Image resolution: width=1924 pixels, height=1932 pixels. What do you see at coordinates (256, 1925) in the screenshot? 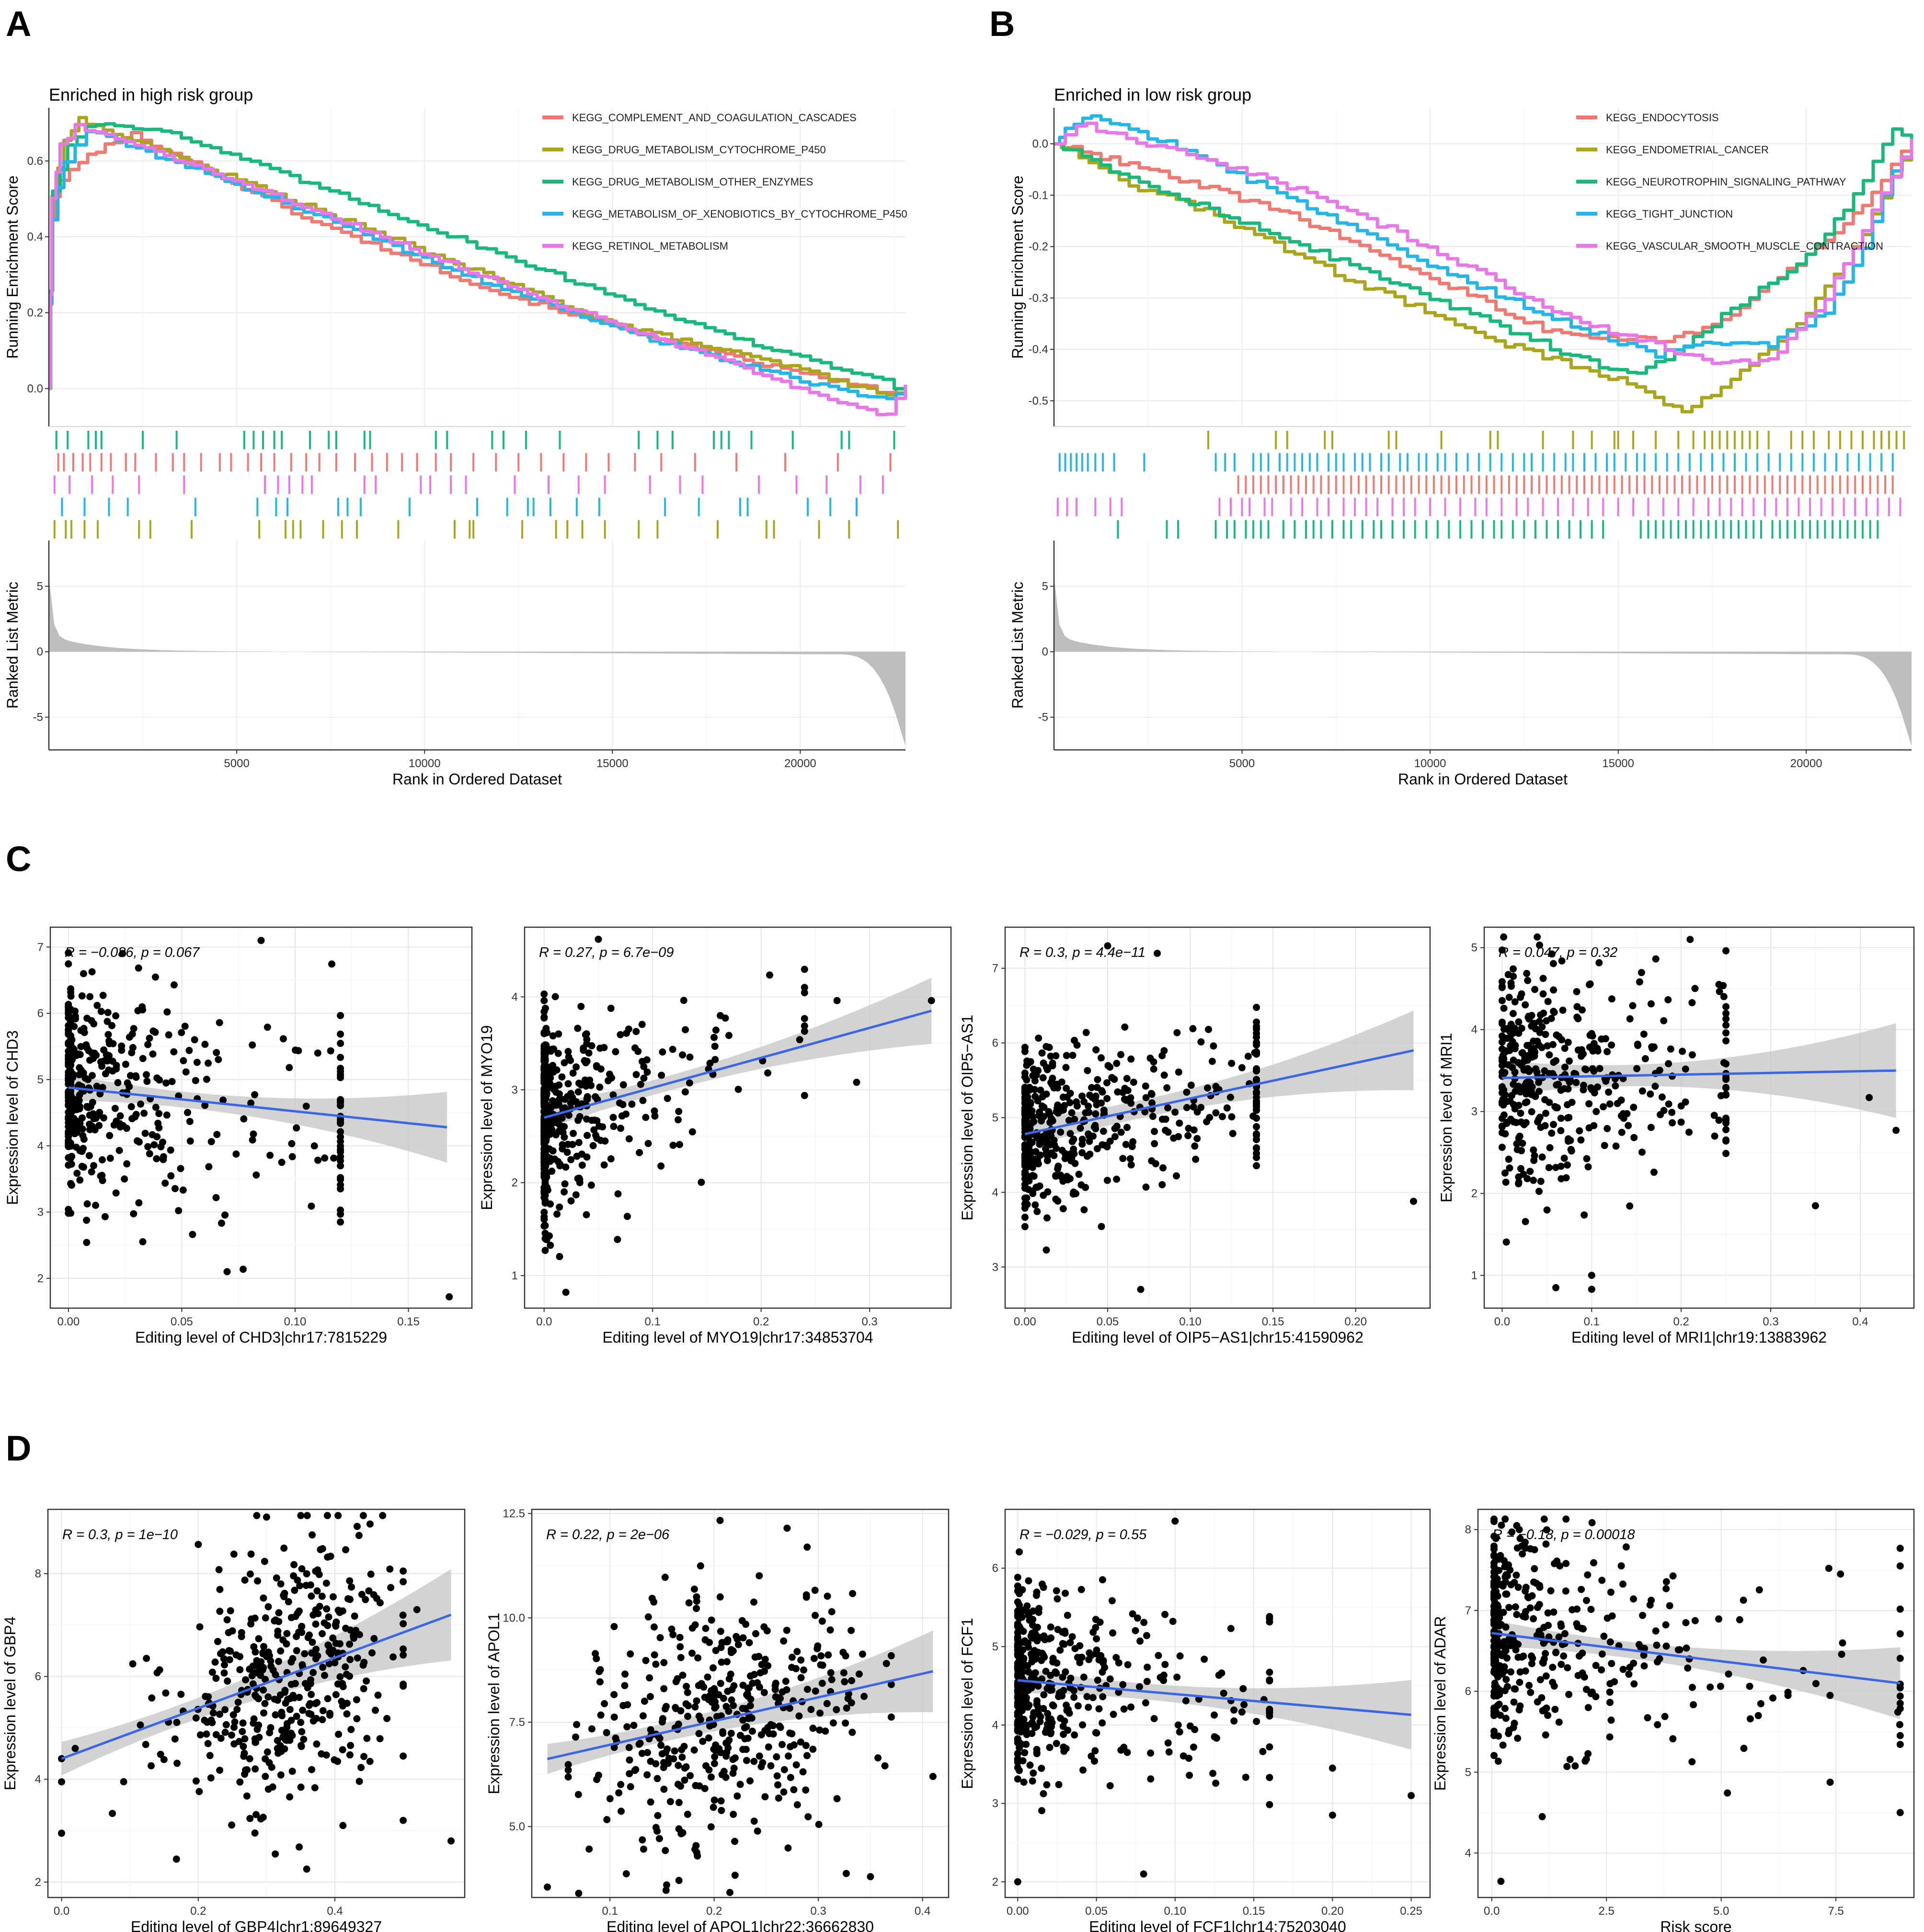
I see `x-axis-label: Editing level of GBP4|chr1:89649327` at bounding box center [256, 1925].